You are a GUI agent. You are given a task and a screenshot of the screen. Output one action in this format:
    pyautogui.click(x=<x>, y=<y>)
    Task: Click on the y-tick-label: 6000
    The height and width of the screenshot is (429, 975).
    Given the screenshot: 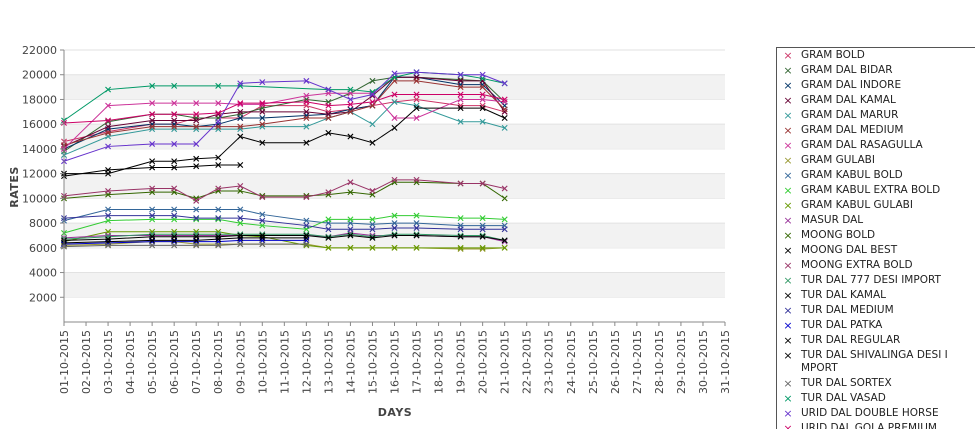 What is the action you would take?
    pyautogui.click(x=43, y=248)
    